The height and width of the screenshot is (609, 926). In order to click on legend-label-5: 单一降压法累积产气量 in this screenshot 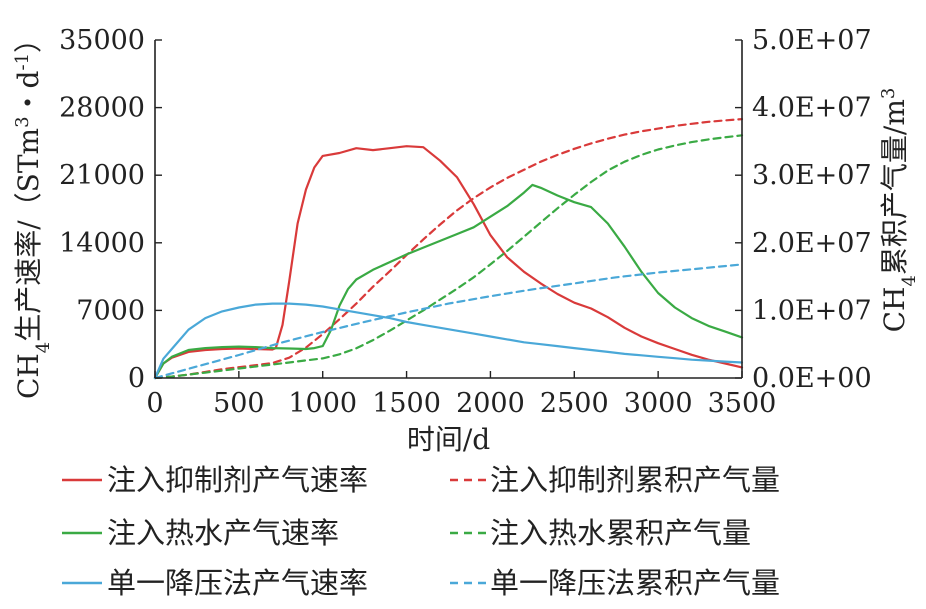, I will do `click(635, 583)`.